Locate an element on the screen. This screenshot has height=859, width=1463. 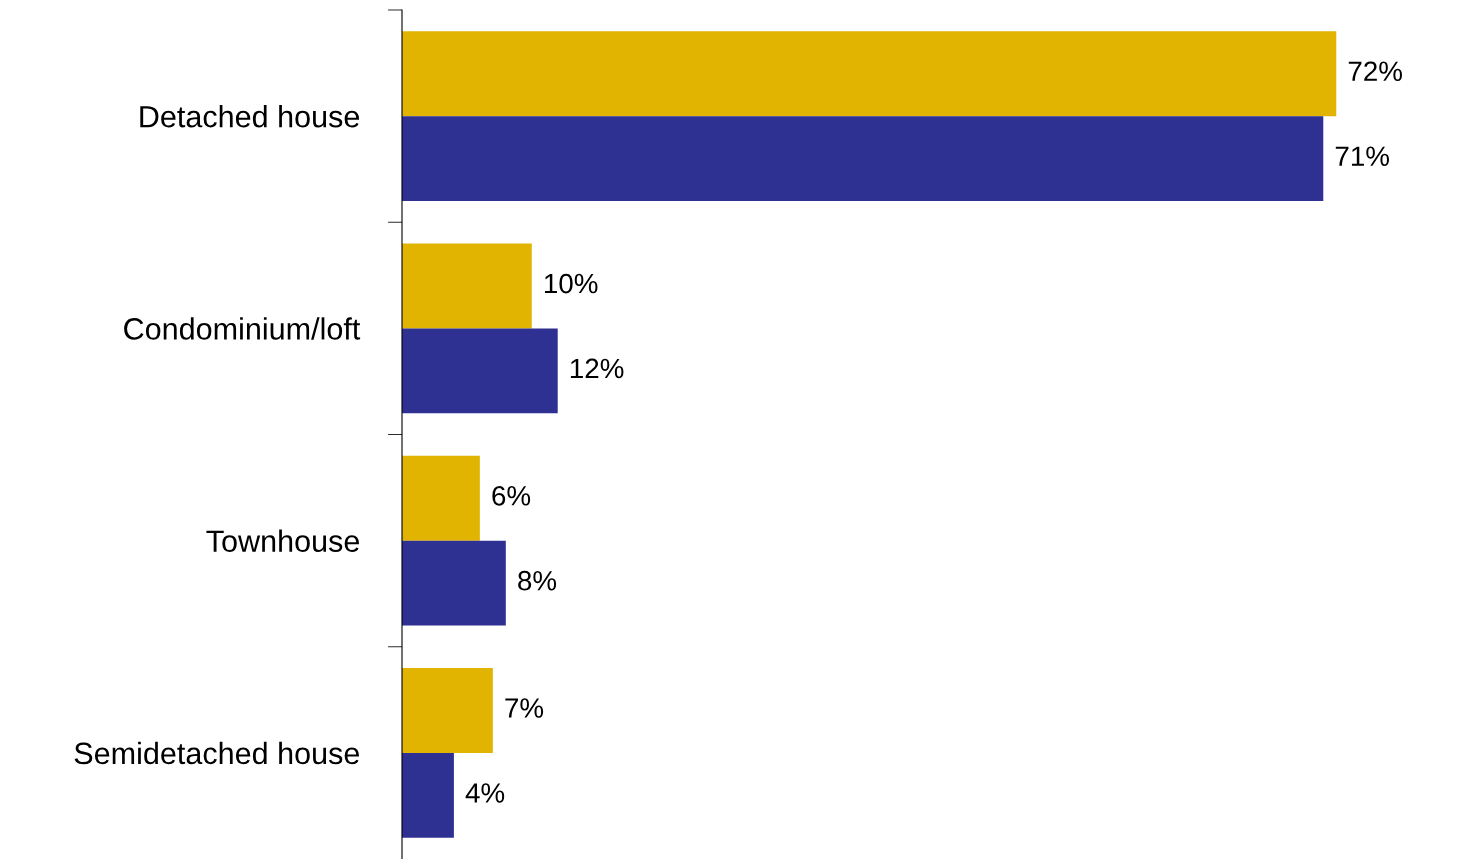
data-label: 4% is located at coordinates (485, 793).